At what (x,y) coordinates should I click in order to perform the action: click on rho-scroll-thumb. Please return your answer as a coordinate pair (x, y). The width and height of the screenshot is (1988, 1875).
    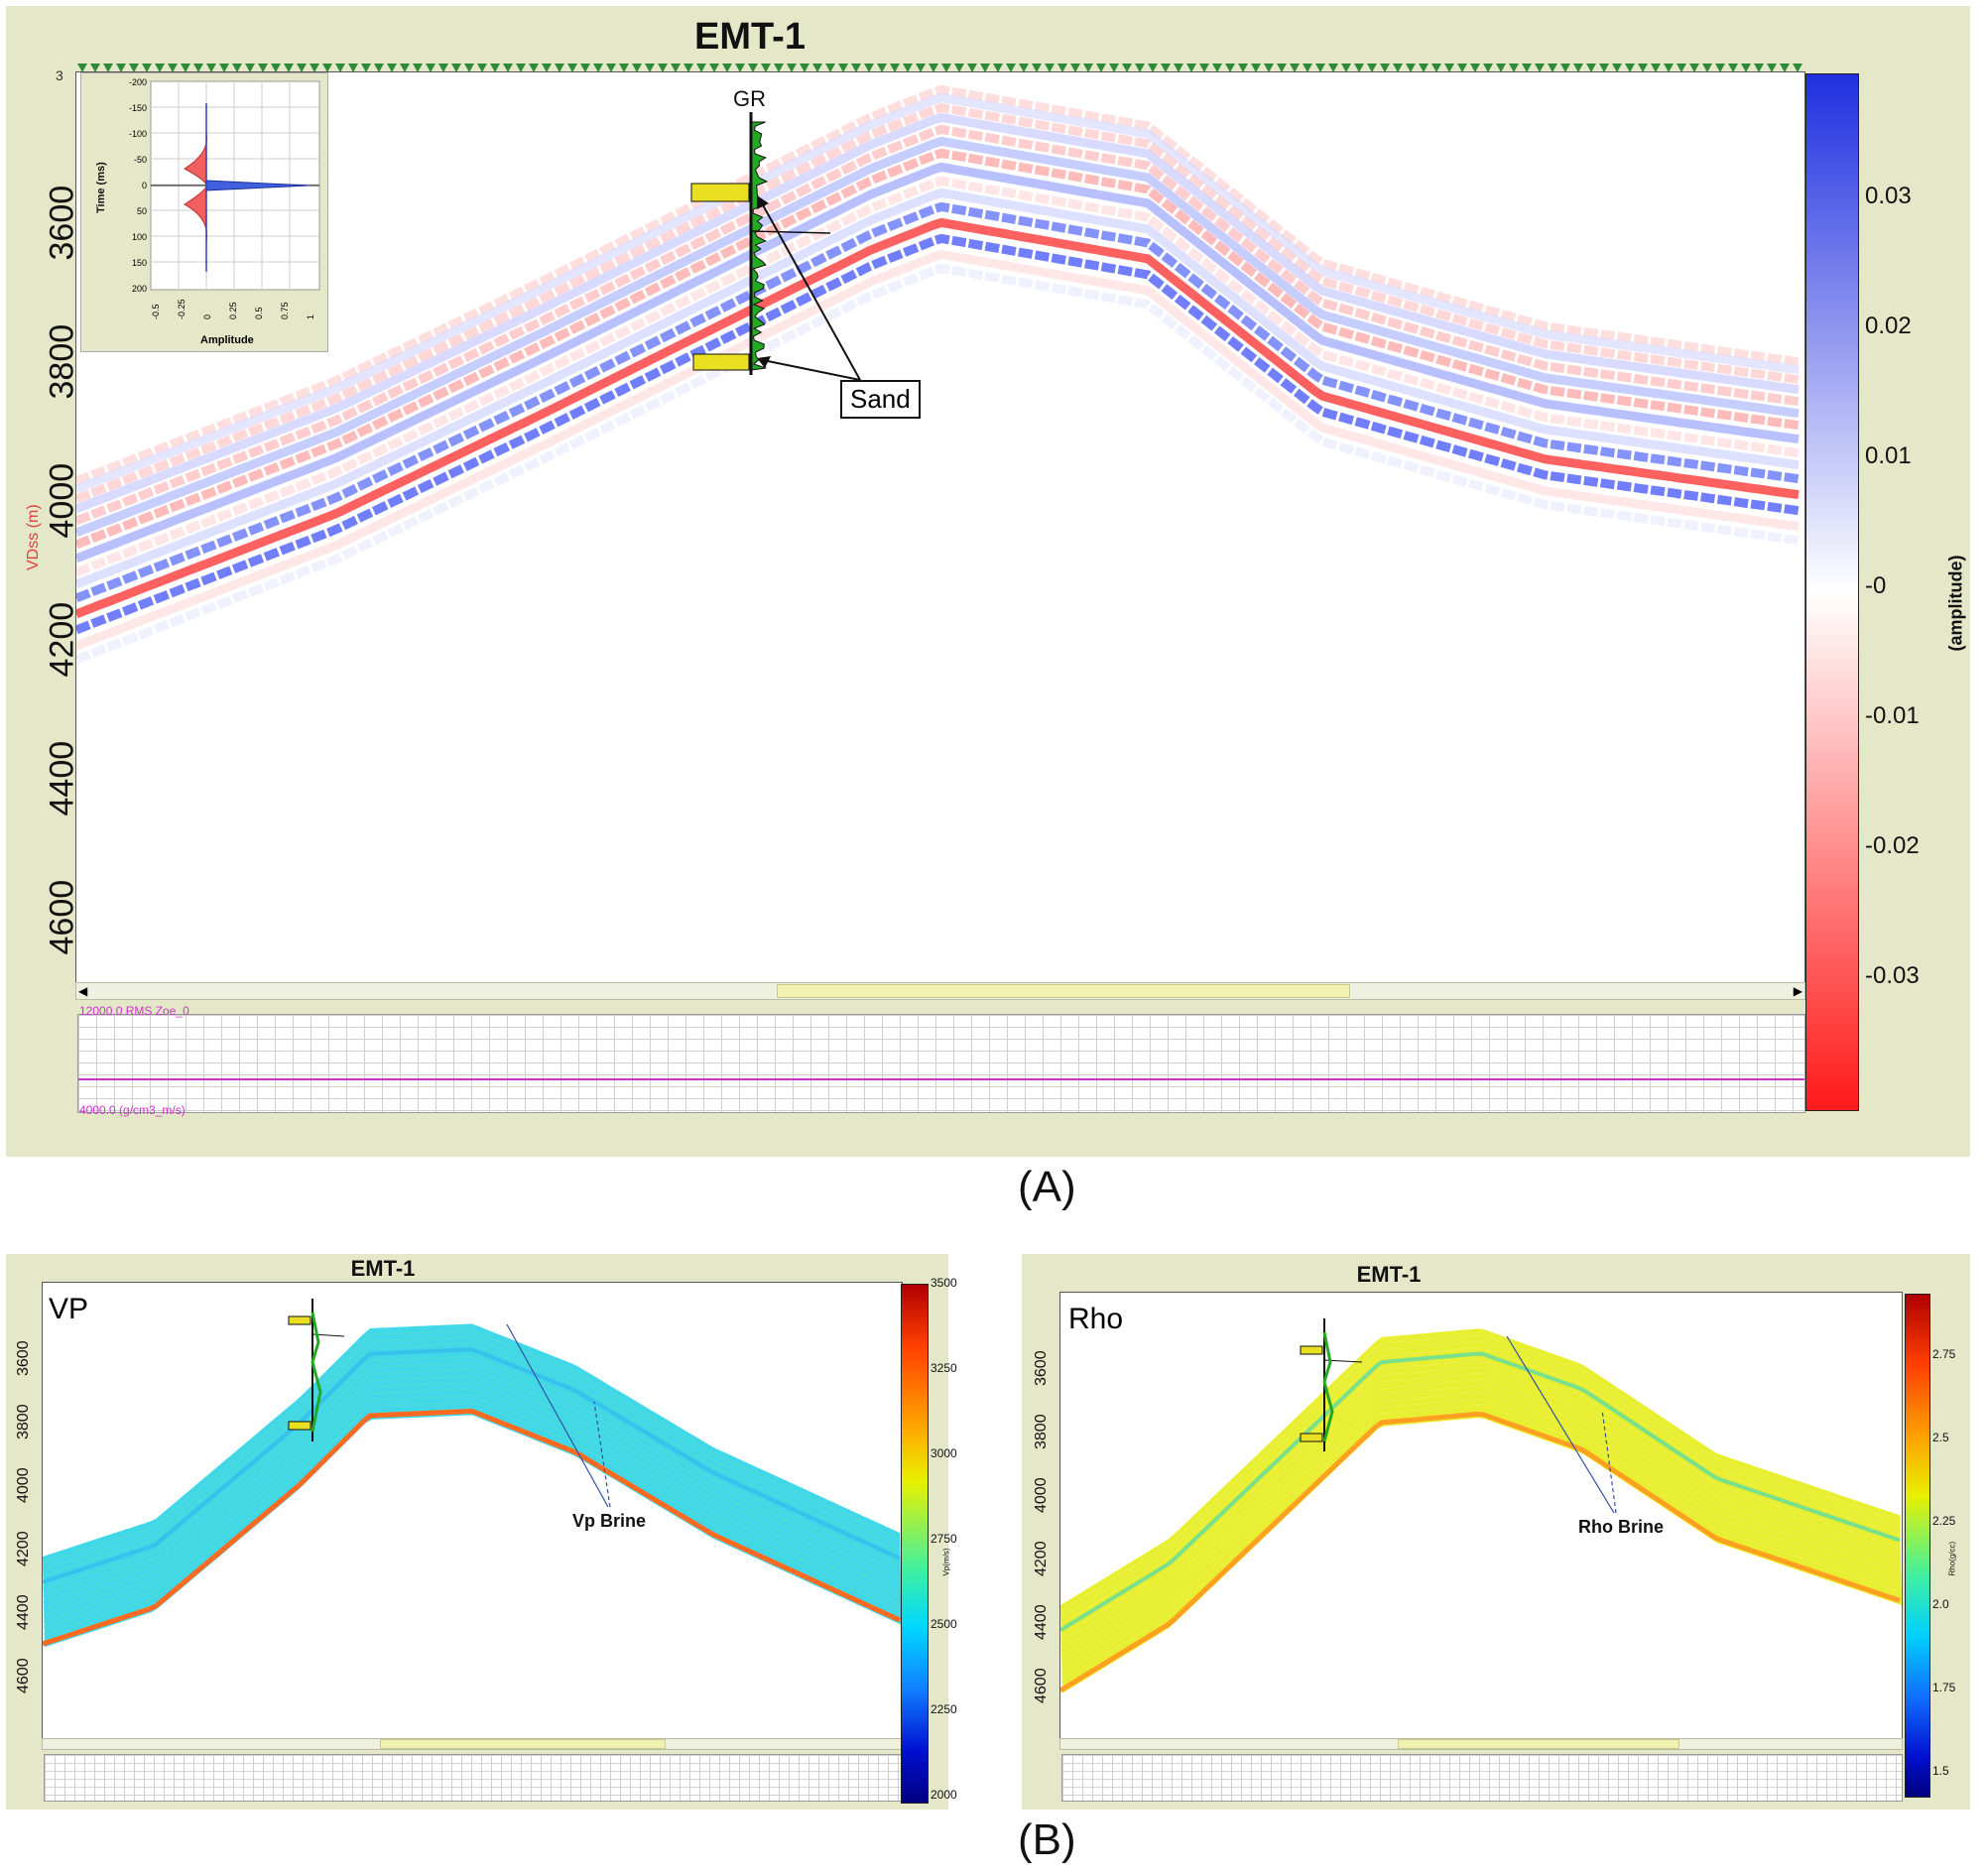
    Looking at the image, I should click on (1538, 1744).